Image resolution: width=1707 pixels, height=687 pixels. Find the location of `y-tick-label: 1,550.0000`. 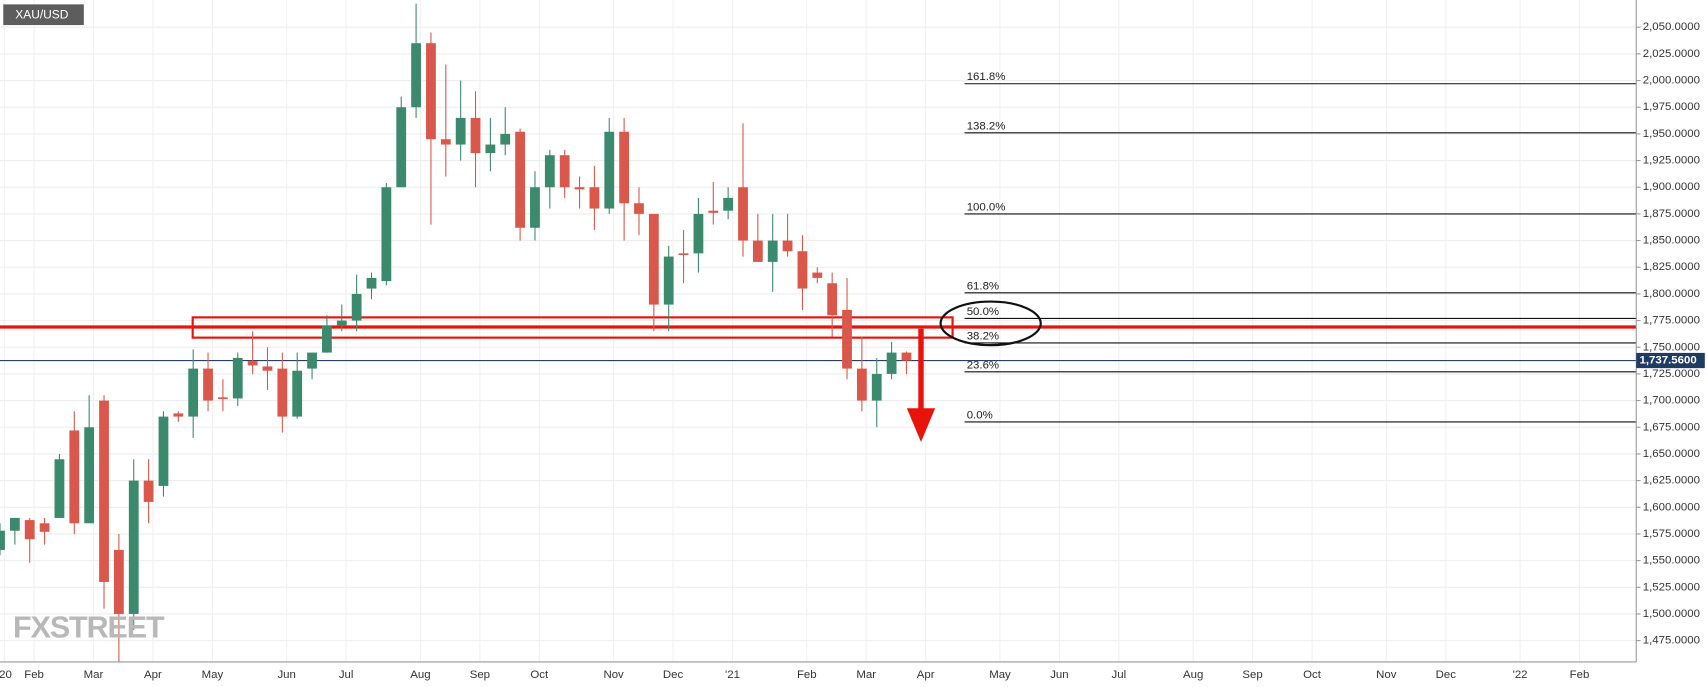

y-tick-label: 1,550.0000 is located at coordinates (1671, 561).